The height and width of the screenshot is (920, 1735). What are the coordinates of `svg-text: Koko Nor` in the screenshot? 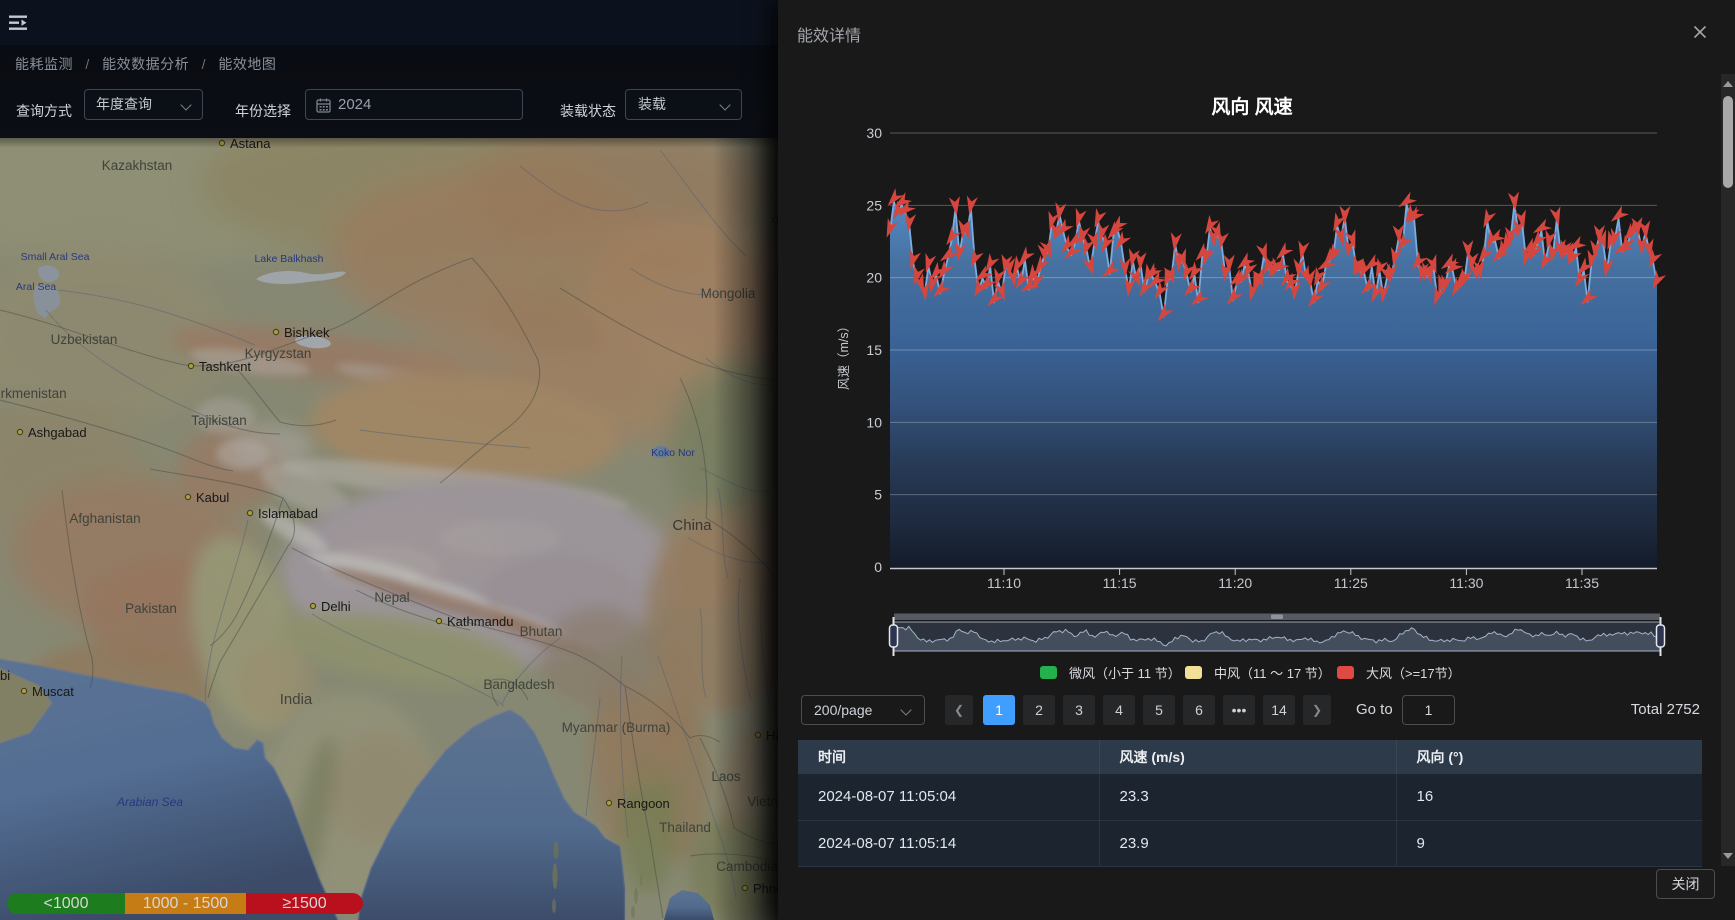 It's located at (673, 453).